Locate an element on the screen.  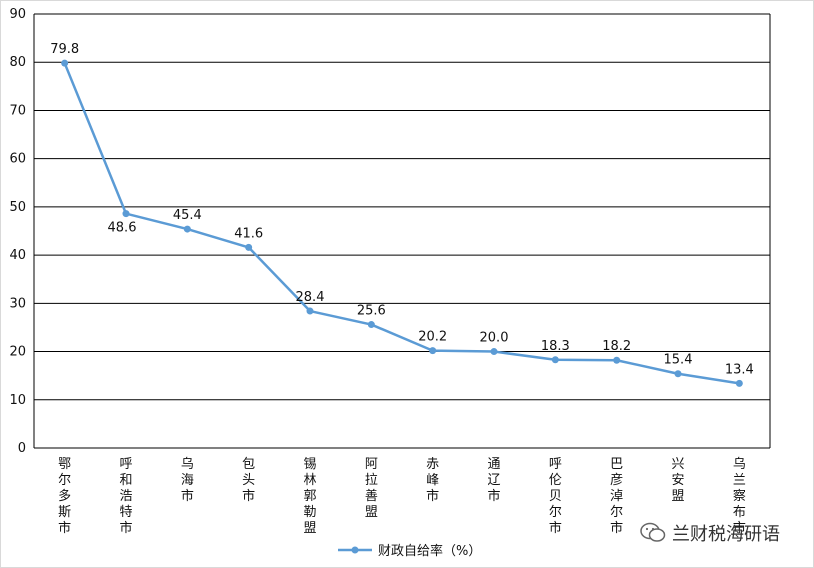
x-tick-label: 乌海市 is located at coordinates (187, 480).